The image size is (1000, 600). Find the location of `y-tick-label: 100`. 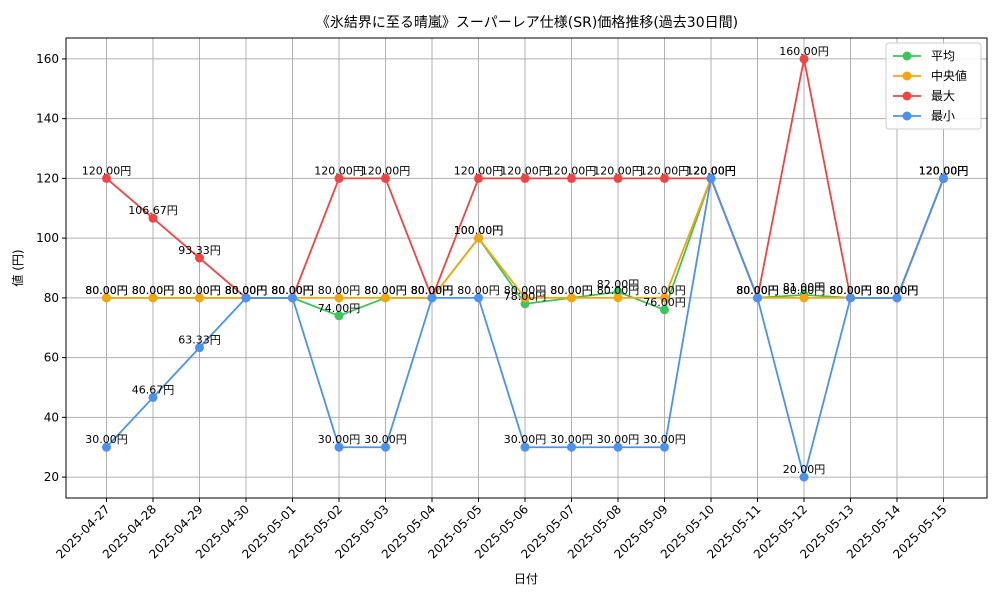

y-tick-label: 100 is located at coordinates (47, 238).